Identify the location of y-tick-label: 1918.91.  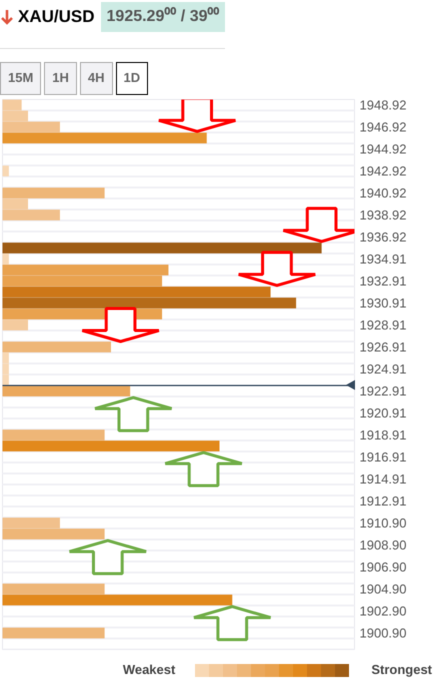
(383, 435).